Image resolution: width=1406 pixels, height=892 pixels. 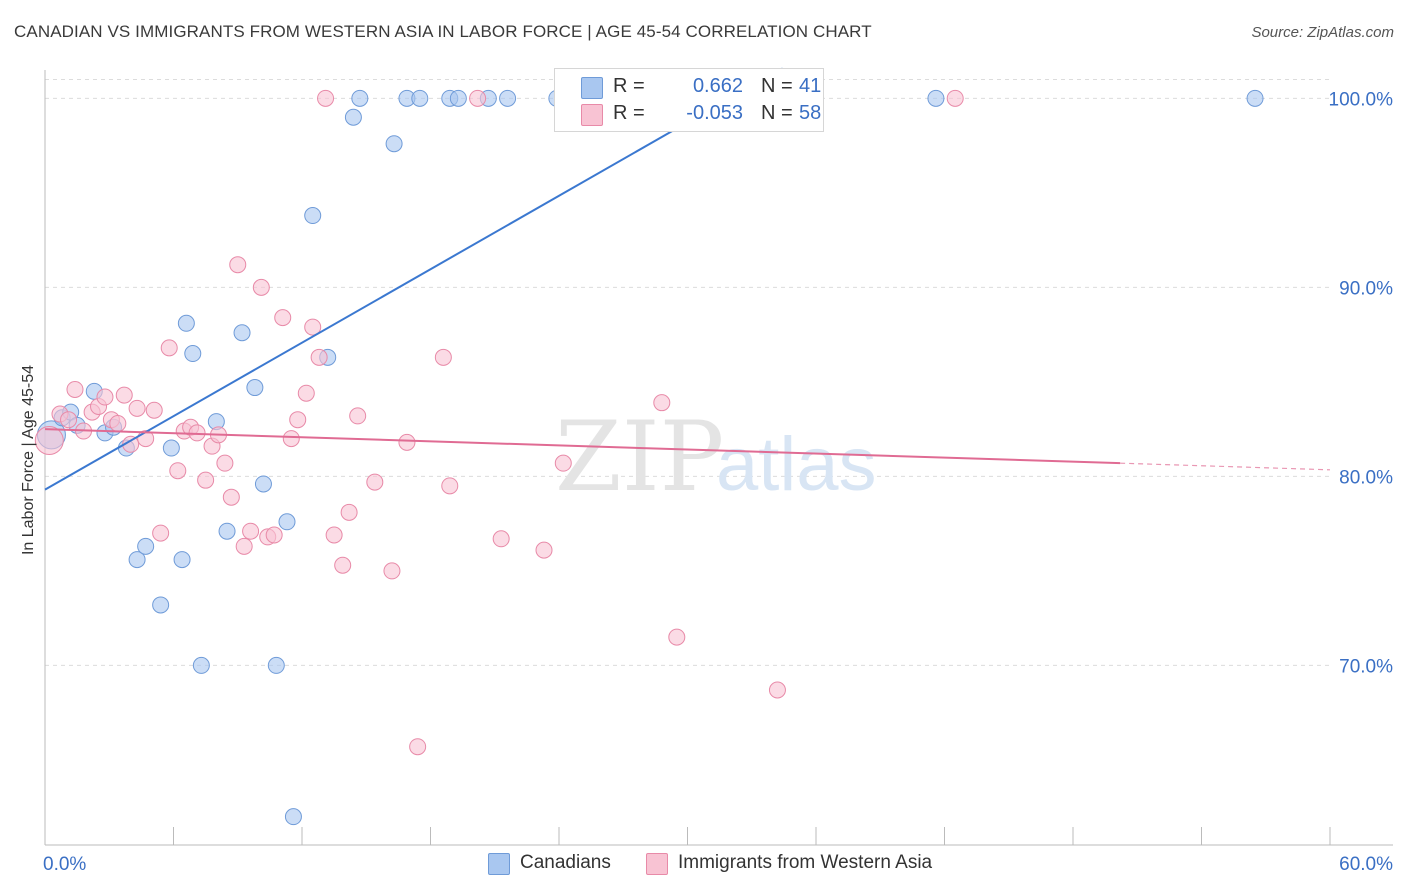 What do you see at coordinates (499, 864) in the screenshot?
I see `bottom-legend-swatch-canadians` at bounding box center [499, 864].